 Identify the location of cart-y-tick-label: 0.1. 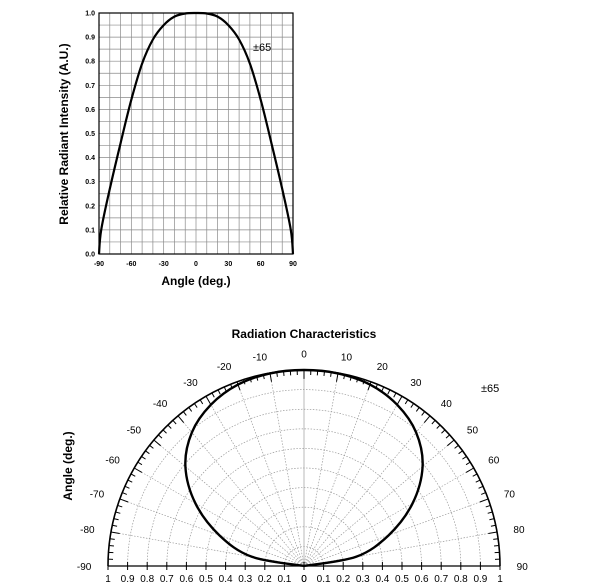
(90, 230).